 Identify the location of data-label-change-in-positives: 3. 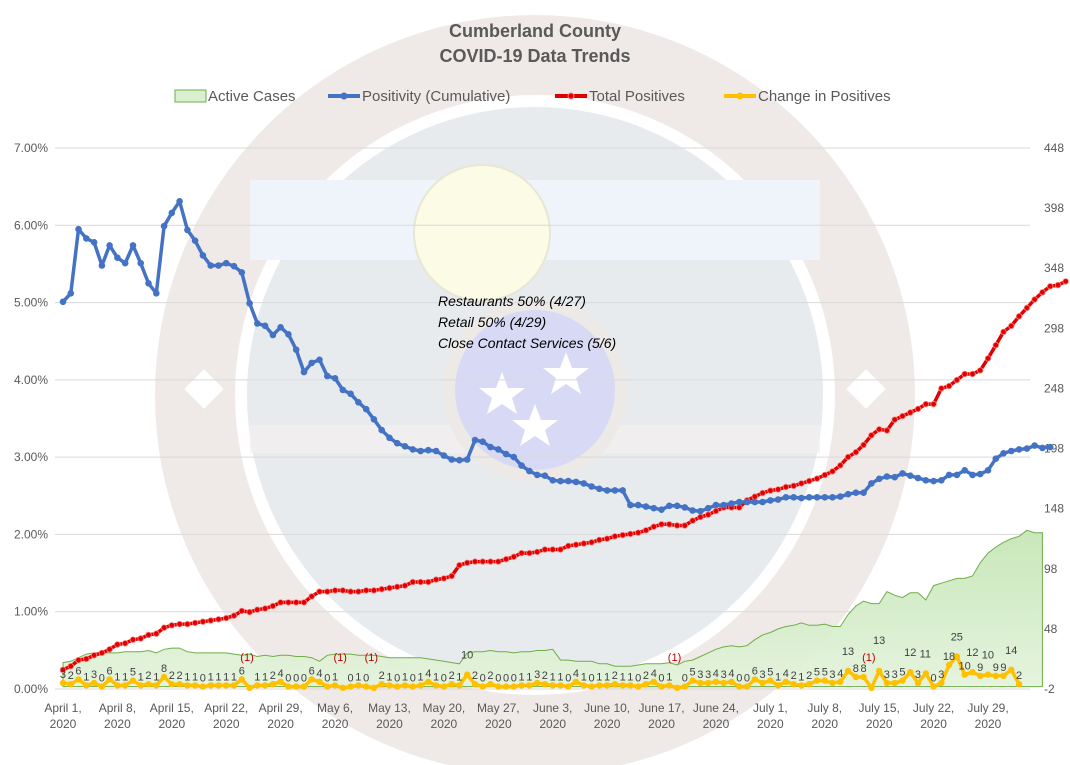
(832, 675).